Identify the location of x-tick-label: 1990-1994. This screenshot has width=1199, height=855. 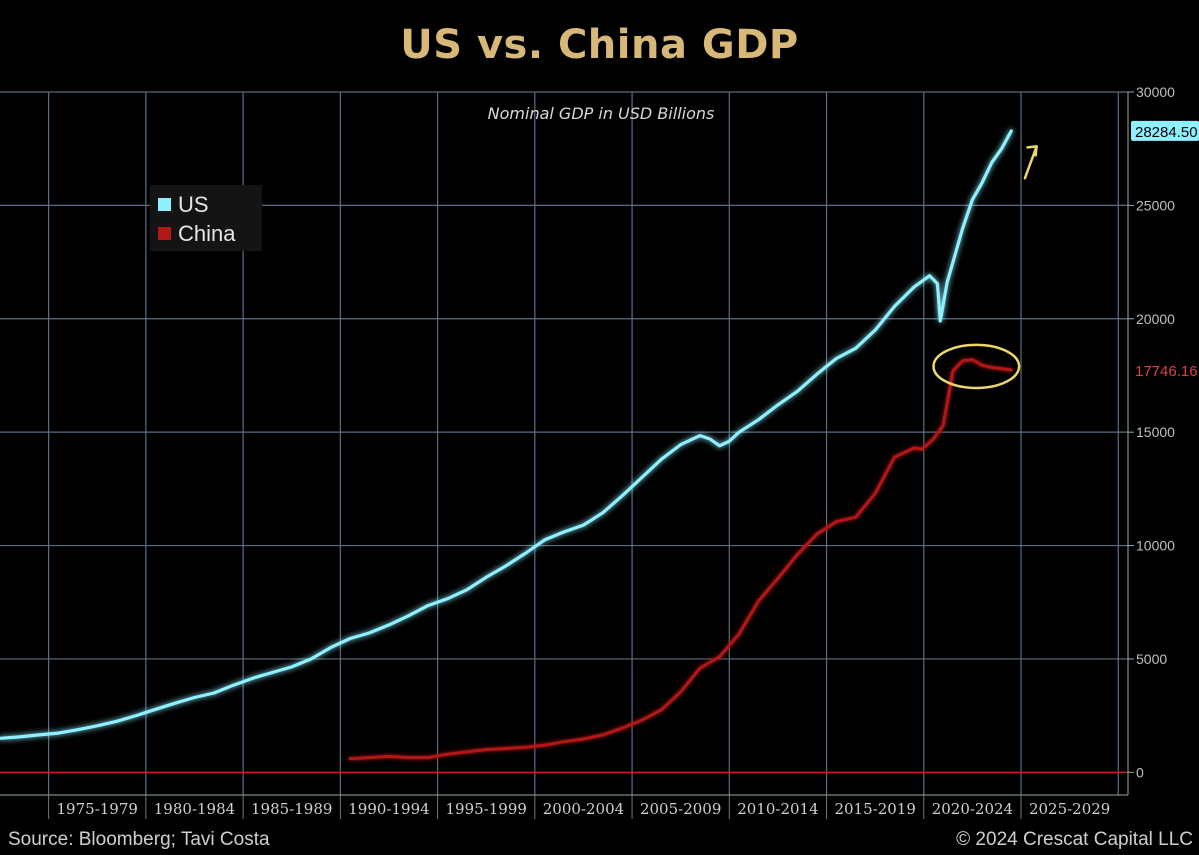
(388, 809).